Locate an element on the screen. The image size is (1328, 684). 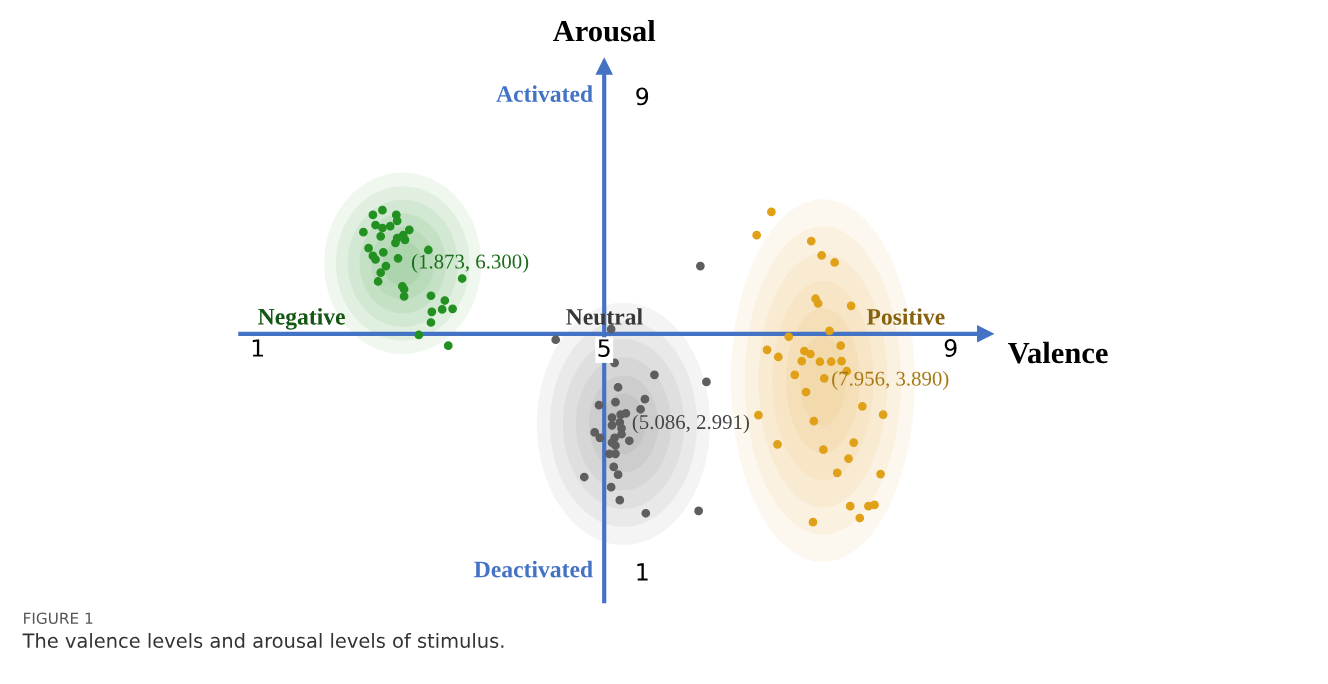
x-tick-label: 5 is located at coordinates (604, 348).